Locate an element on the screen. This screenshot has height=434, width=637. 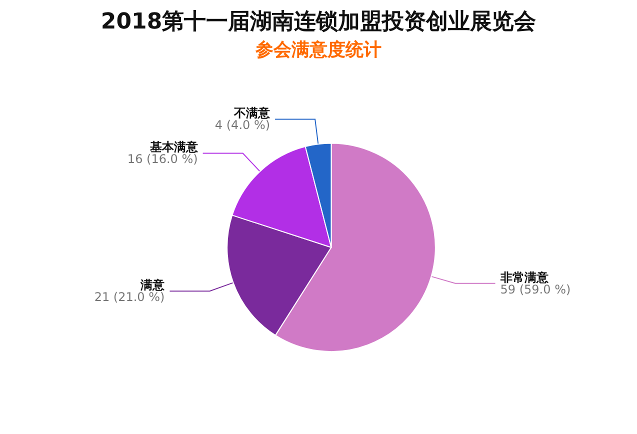
slice-label: 非常满意 is located at coordinates (524, 277).